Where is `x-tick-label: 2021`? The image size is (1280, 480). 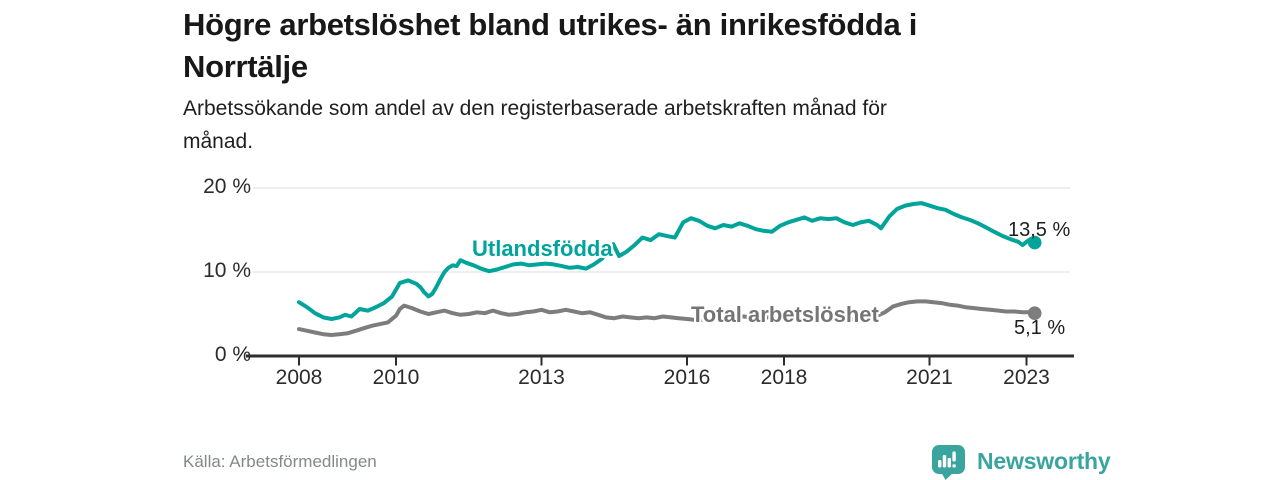
x-tick-label: 2021 is located at coordinates (929, 377).